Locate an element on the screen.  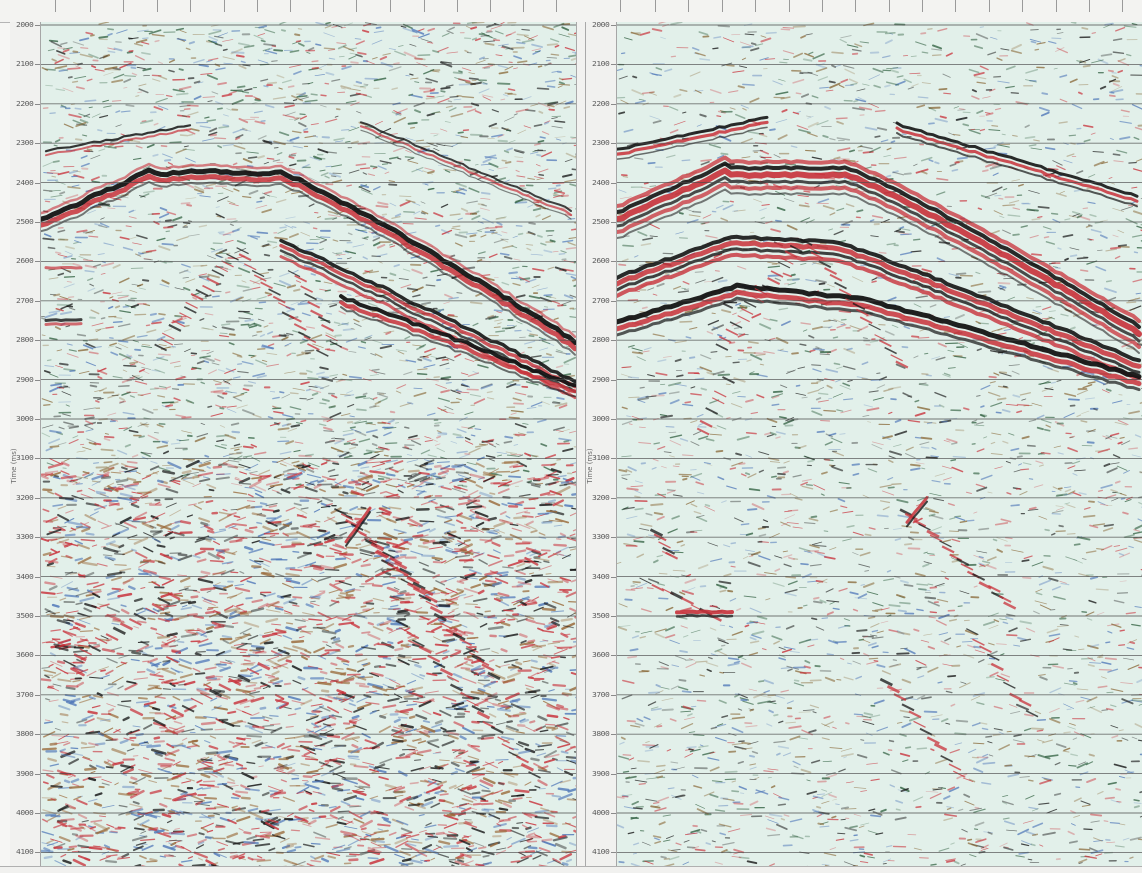
time-axis-label: 2900 is located at coordinates (25, 379).